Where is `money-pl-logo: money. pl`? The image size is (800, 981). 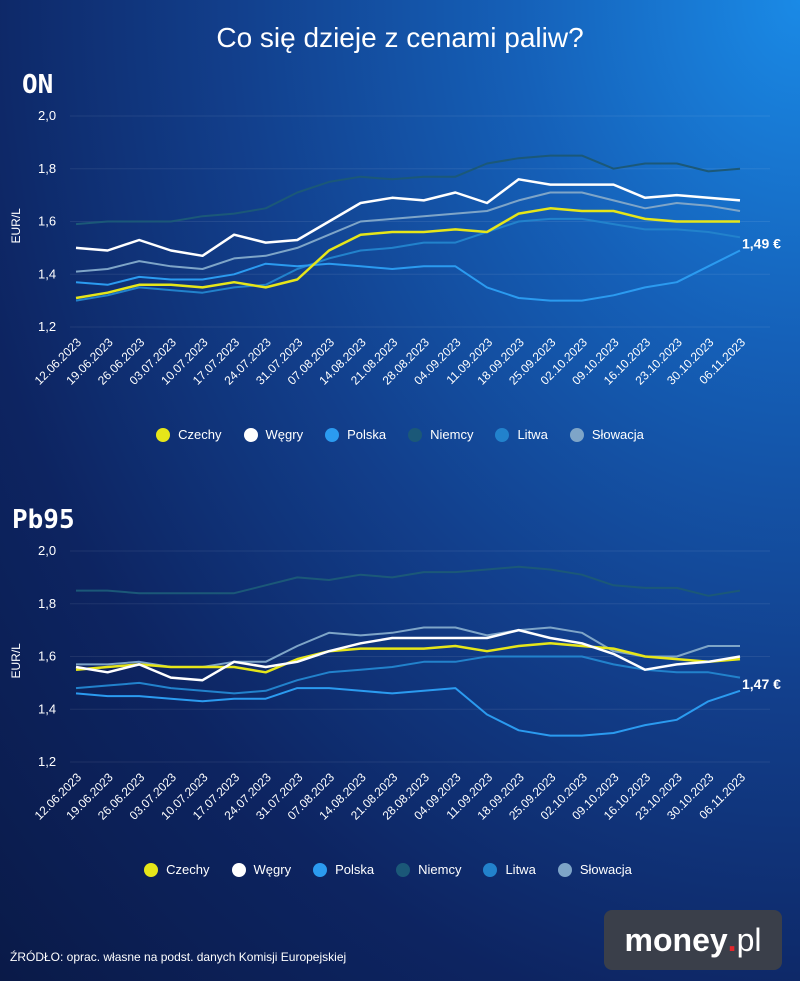 money-pl-logo: money. pl is located at coordinates (693, 940).